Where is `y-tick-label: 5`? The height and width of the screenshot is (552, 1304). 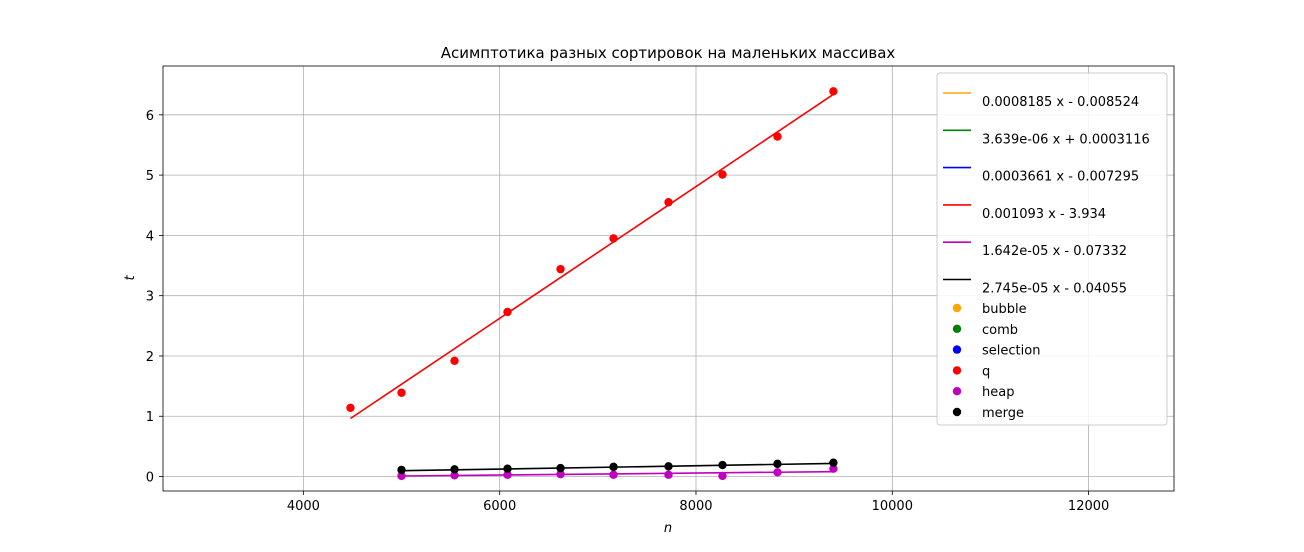 y-tick-label: 5 is located at coordinates (150, 176).